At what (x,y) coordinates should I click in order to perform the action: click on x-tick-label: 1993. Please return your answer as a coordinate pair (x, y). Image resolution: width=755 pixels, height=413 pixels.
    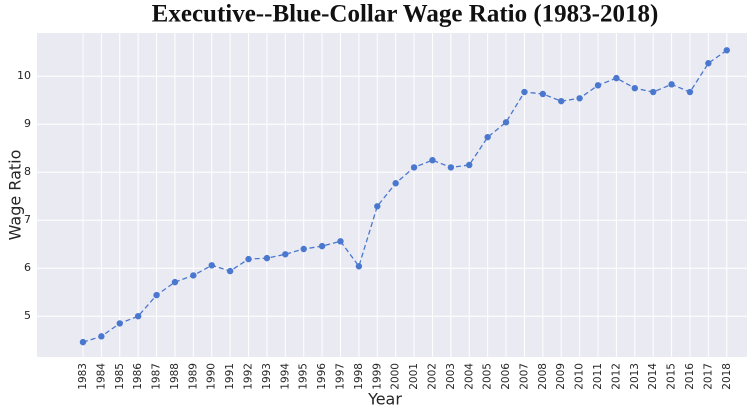
    Looking at the image, I should click on (267, 376).